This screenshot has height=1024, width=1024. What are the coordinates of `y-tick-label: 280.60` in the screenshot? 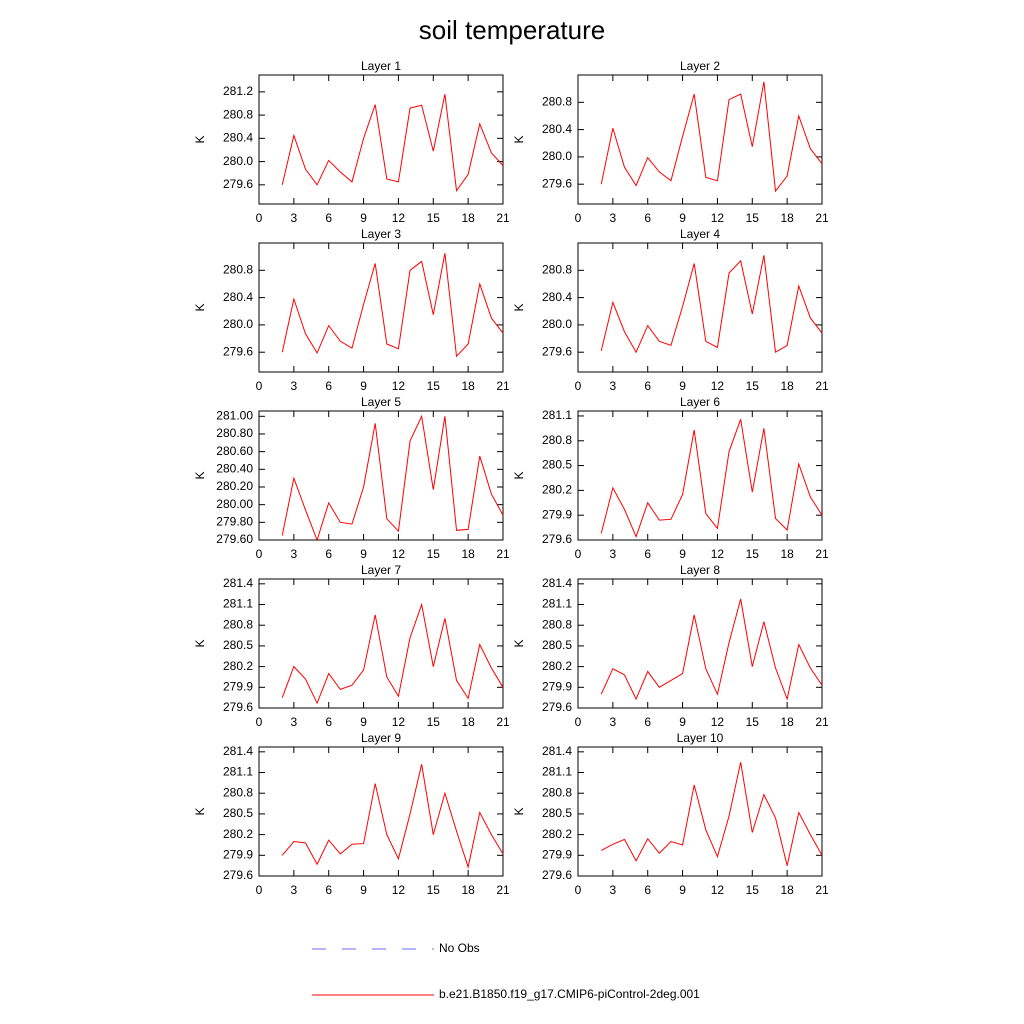 It's located at (234, 451).